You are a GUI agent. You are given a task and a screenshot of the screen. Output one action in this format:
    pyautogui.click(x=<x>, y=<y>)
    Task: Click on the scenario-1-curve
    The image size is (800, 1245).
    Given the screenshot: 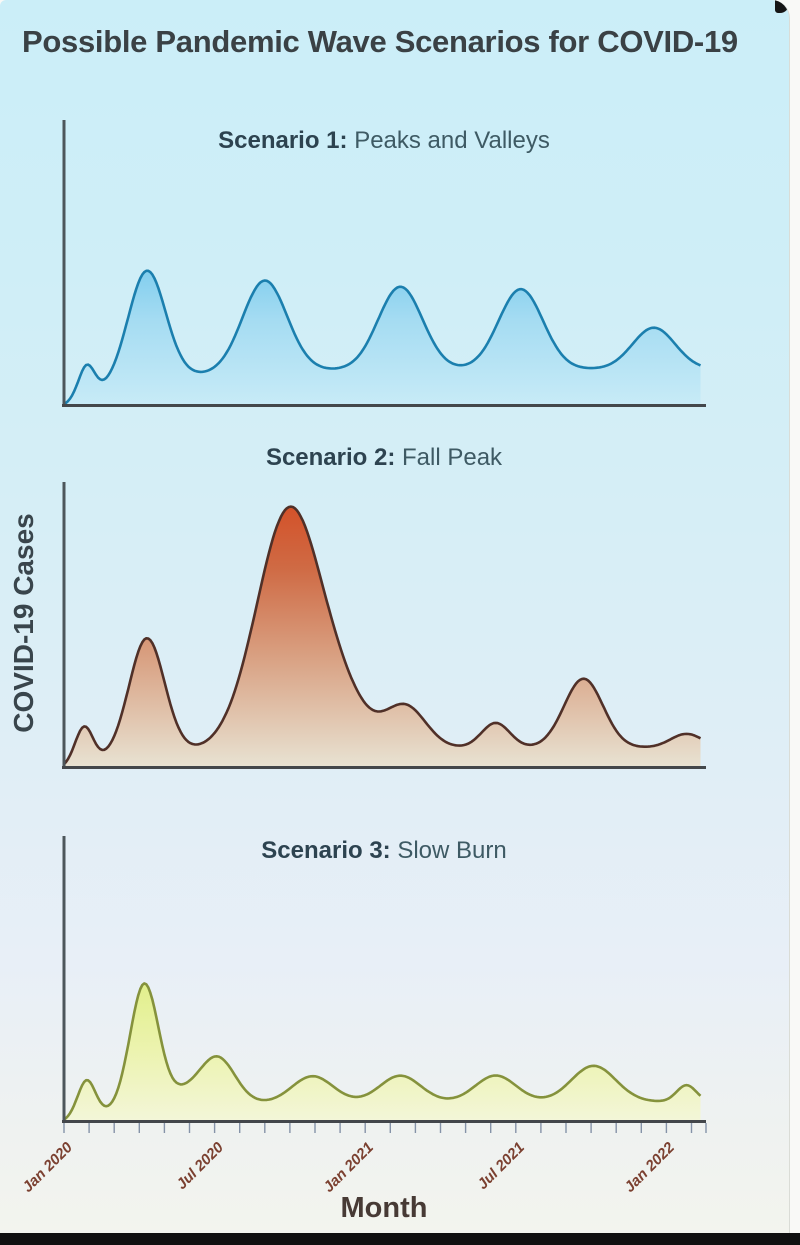 What is the action you would take?
    pyautogui.click(x=382, y=337)
    